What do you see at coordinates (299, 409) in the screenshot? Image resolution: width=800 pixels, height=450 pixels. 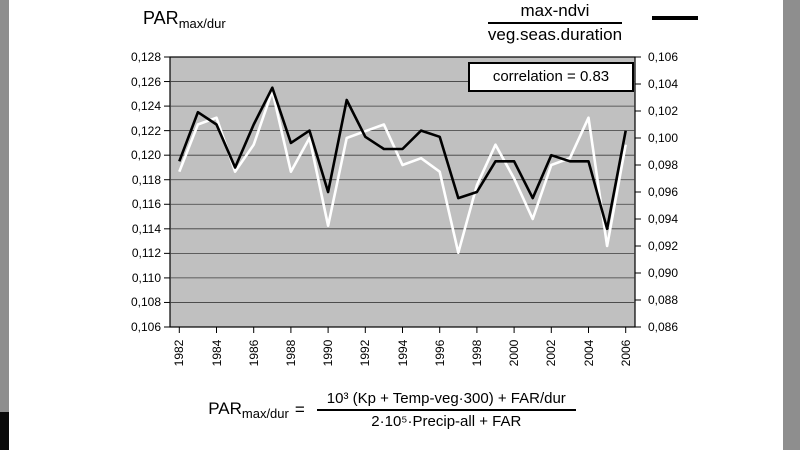 I see `formula-equals: =` at bounding box center [299, 409].